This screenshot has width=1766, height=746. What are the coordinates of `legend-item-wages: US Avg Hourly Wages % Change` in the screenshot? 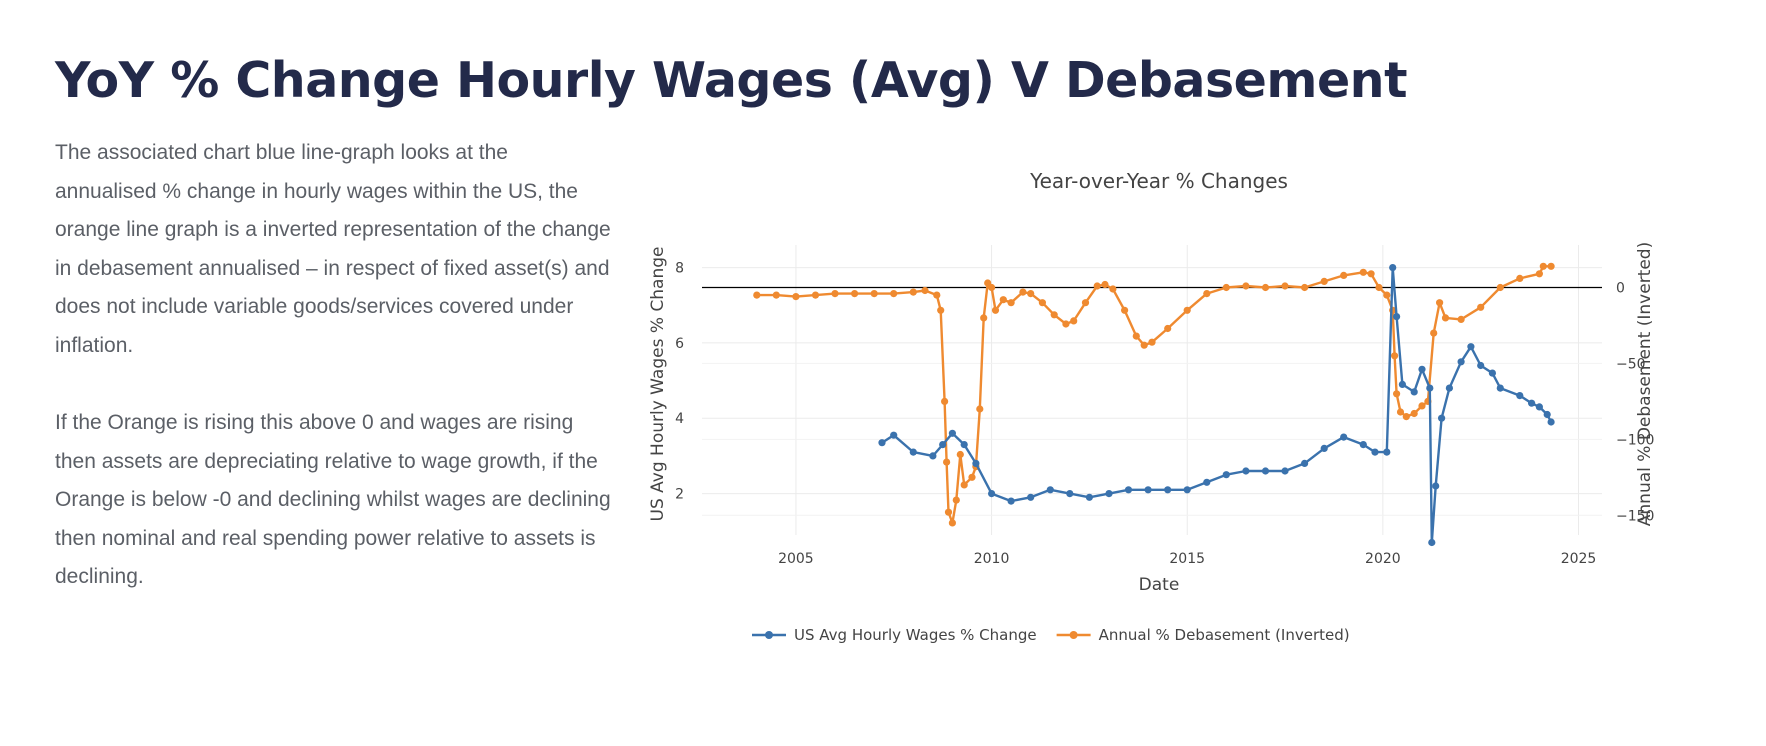 It's located at (894, 635).